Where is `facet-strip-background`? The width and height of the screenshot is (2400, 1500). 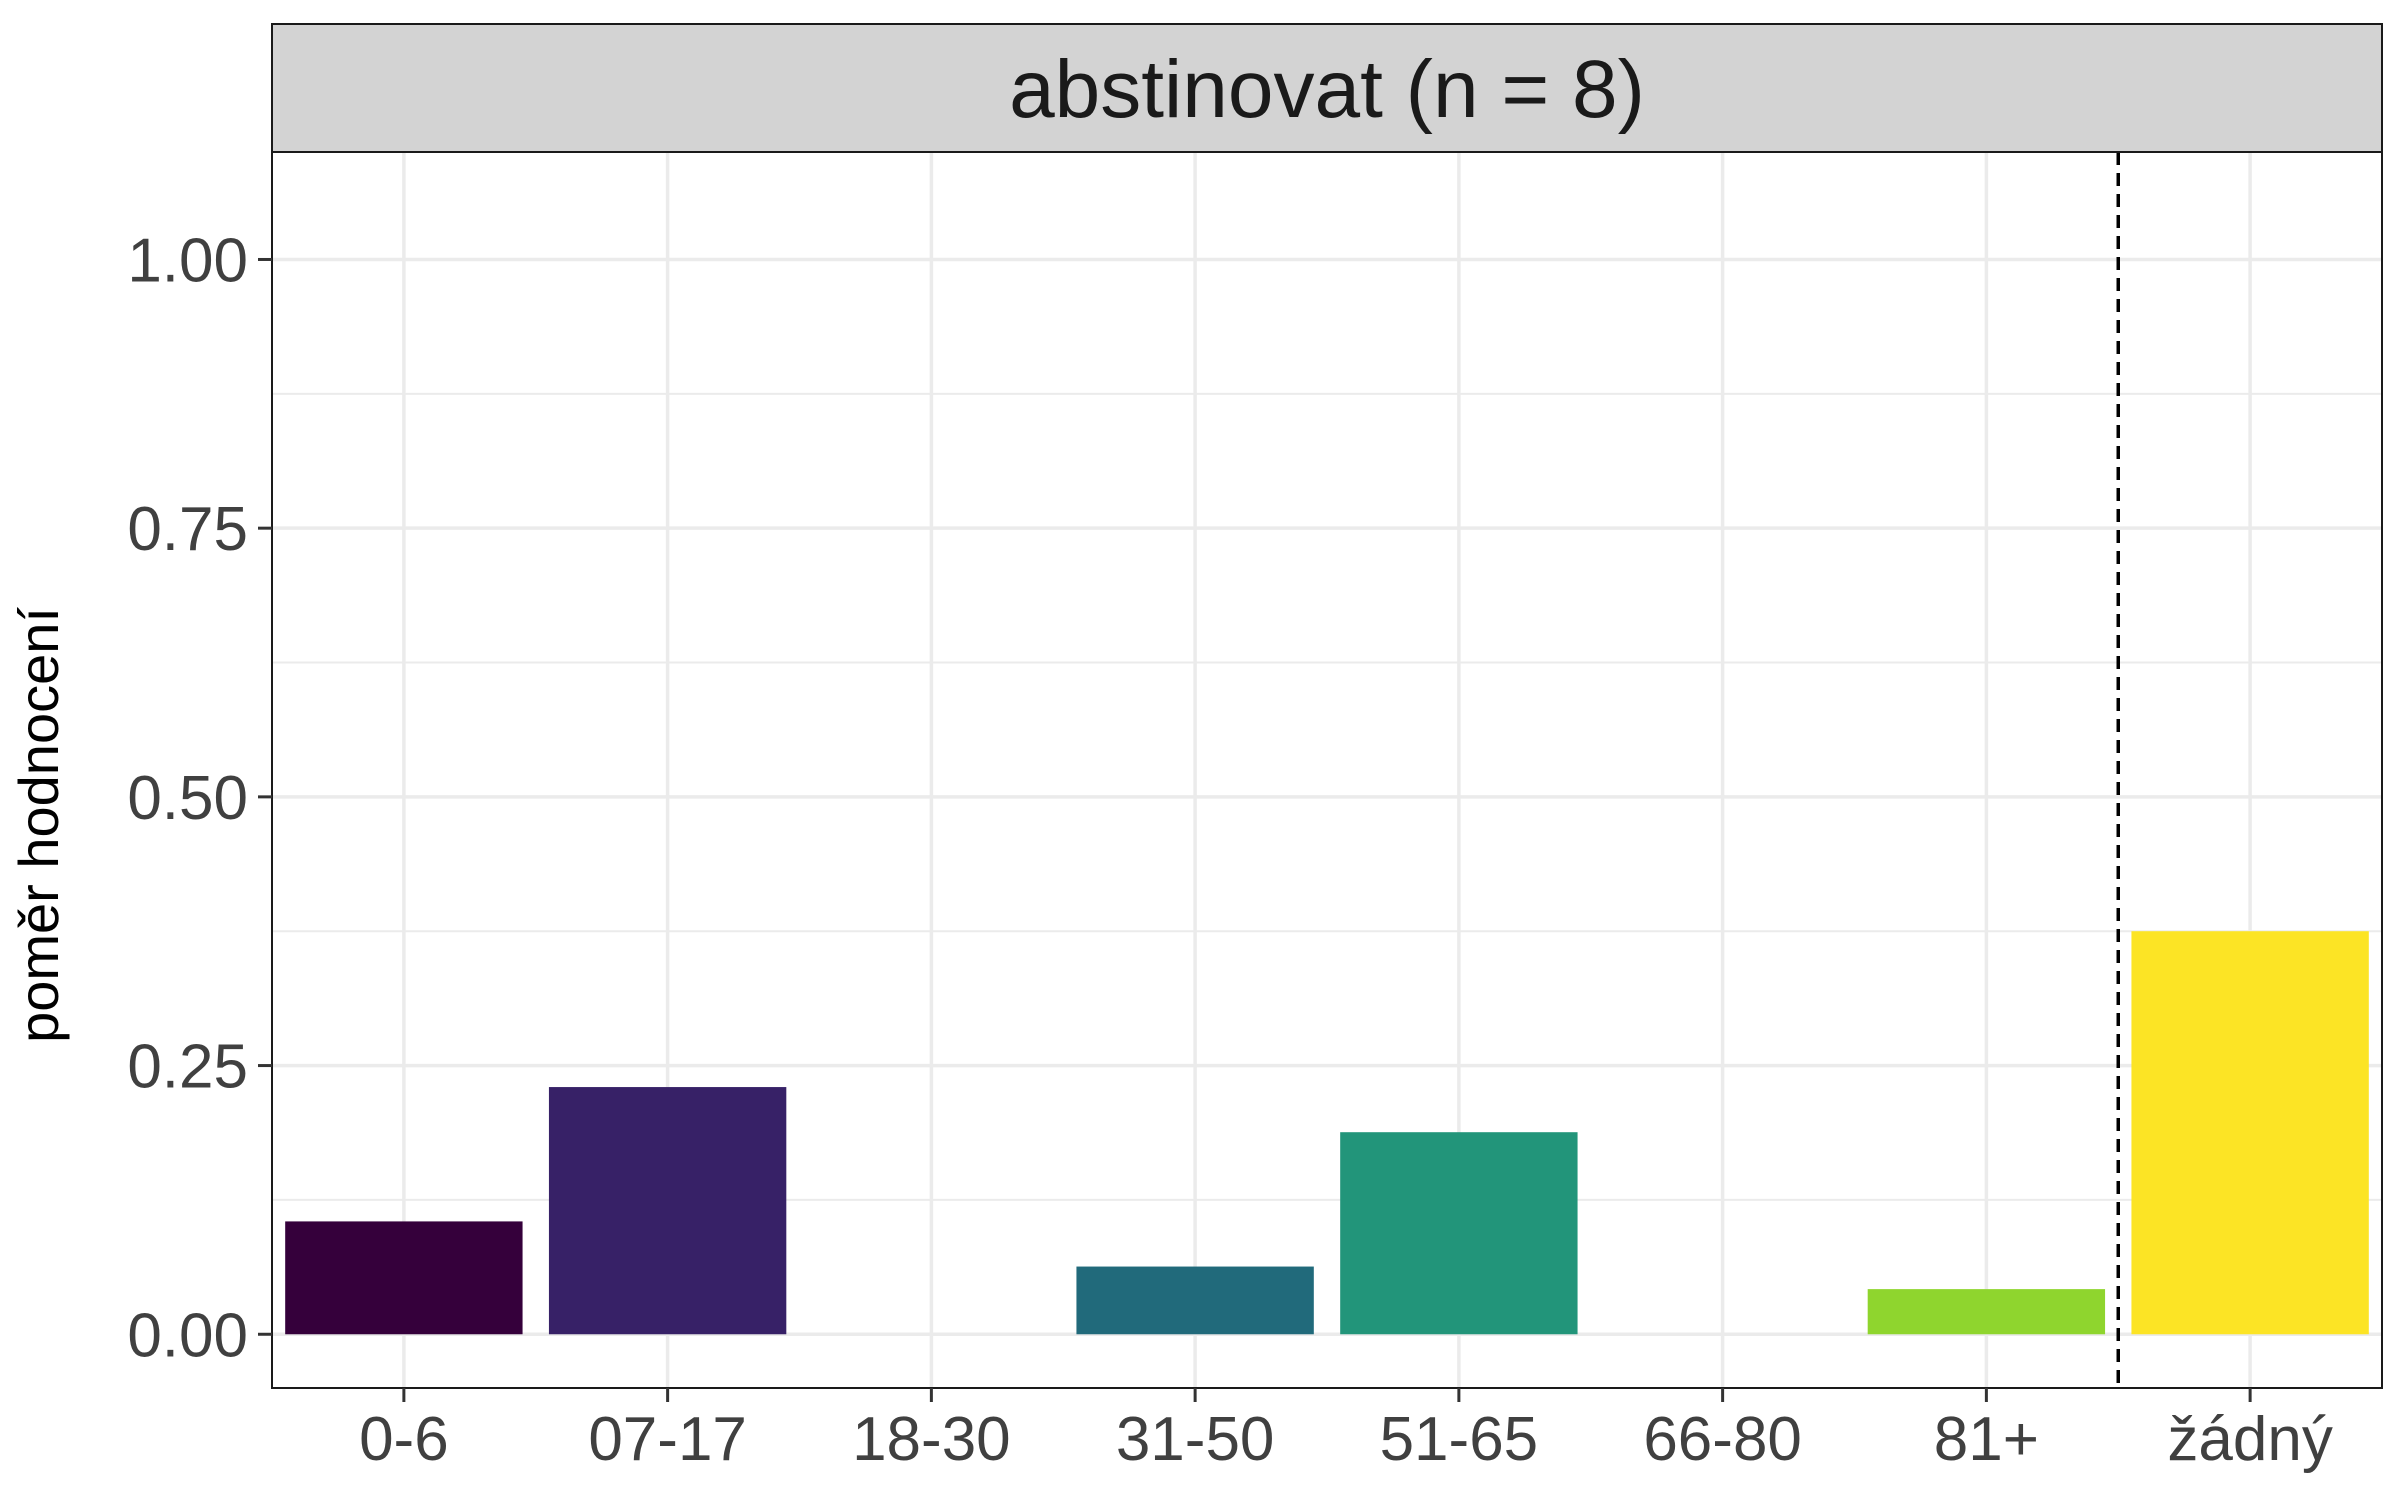 facet-strip-background is located at coordinates (1327, 88).